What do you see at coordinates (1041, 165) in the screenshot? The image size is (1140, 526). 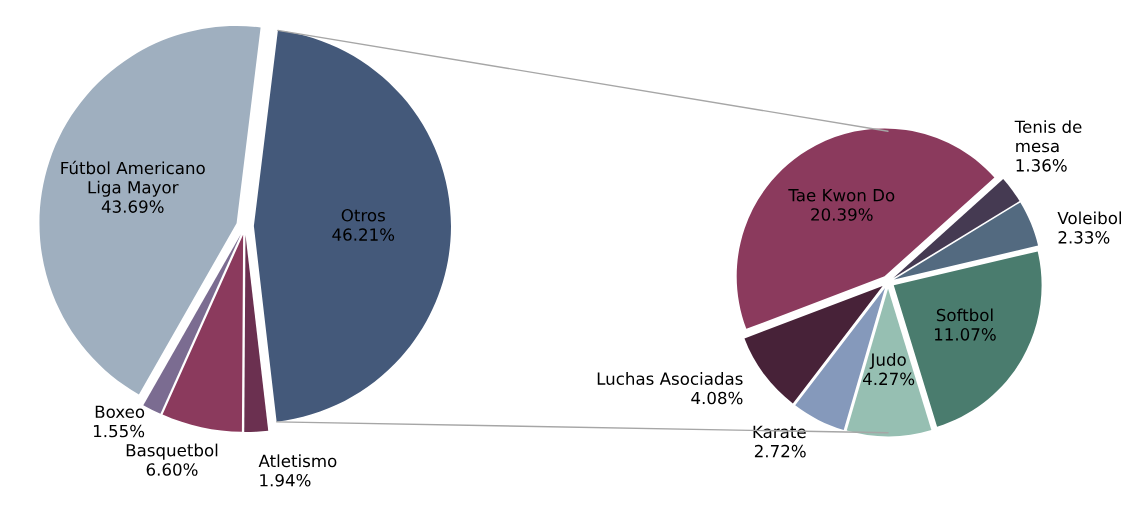 I see `data-label: 1.36%` at bounding box center [1041, 165].